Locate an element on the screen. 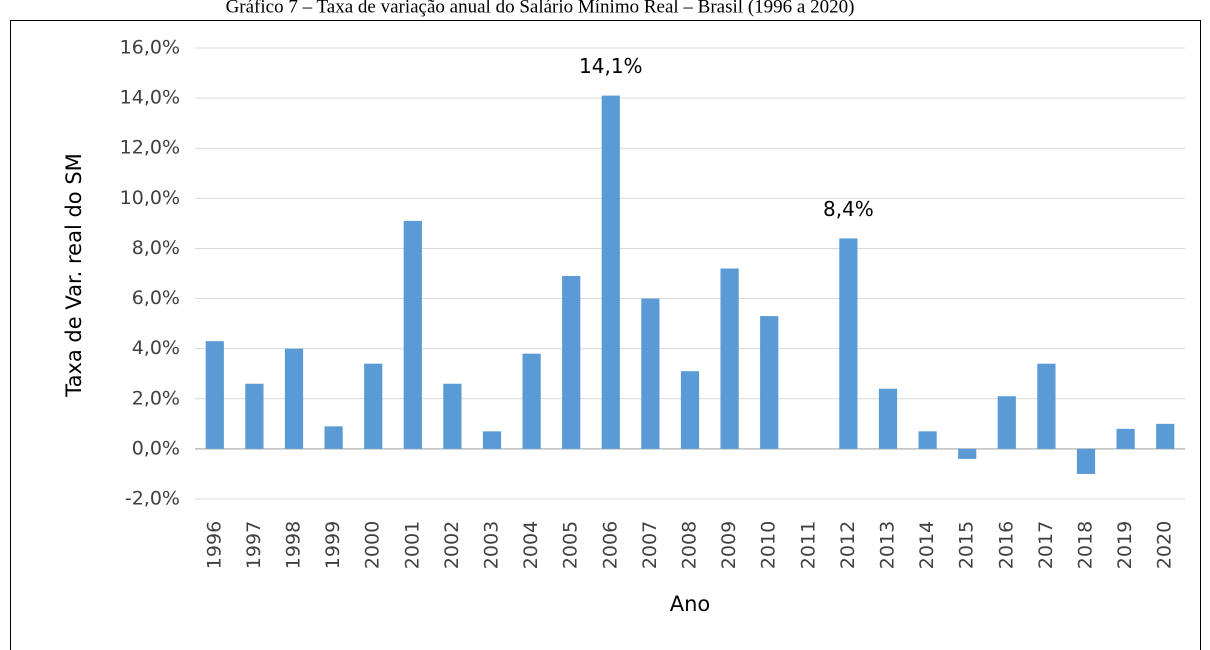 The width and height of the screenshot is (1210, 650). x-tick-label: 1996 is located at coordinates (214, 545).